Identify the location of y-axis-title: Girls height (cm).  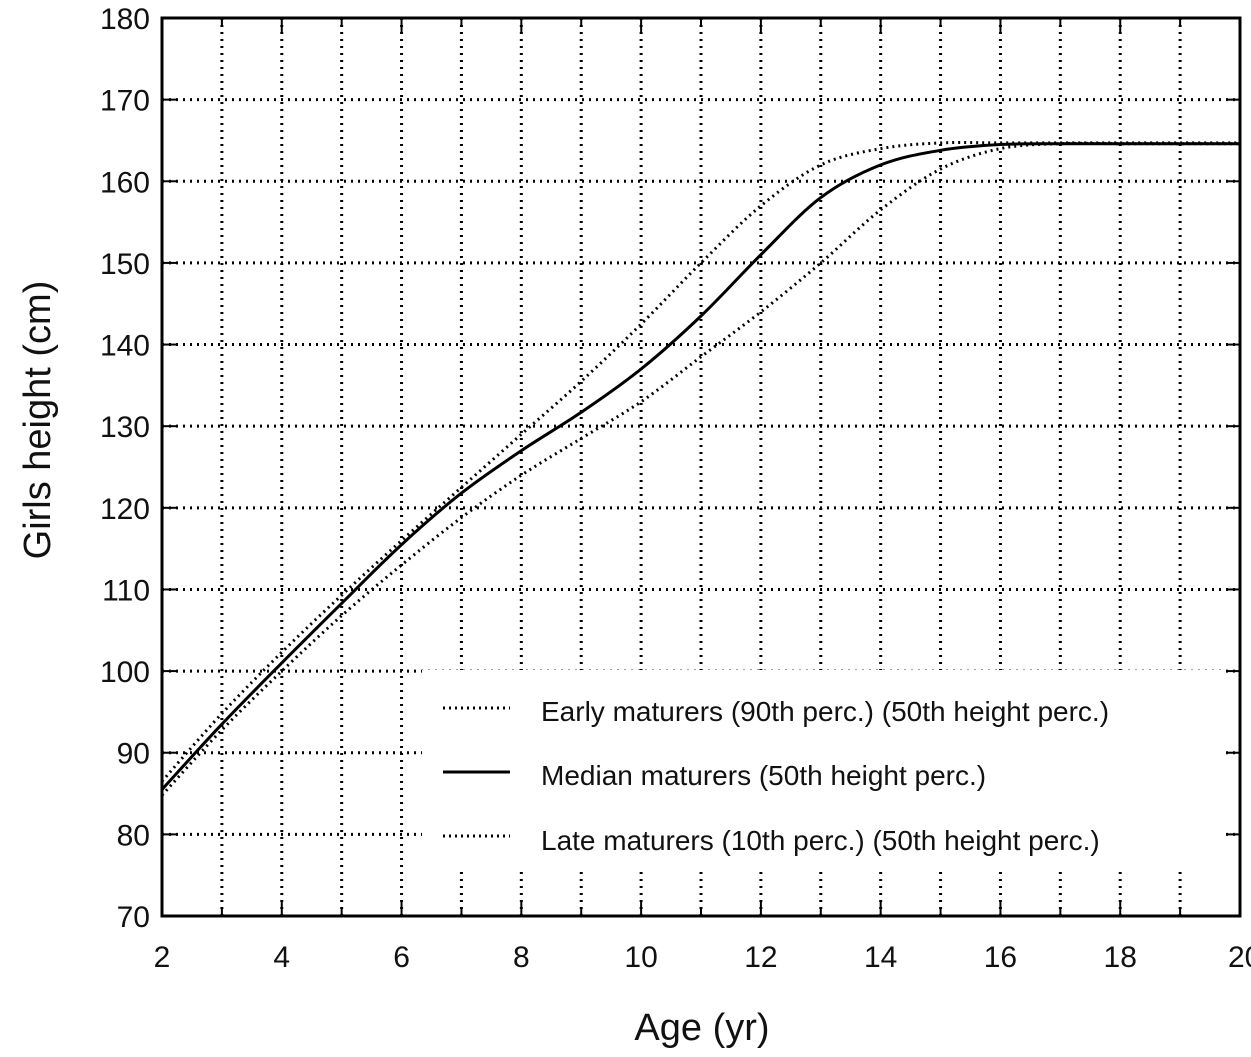
(38, 420).